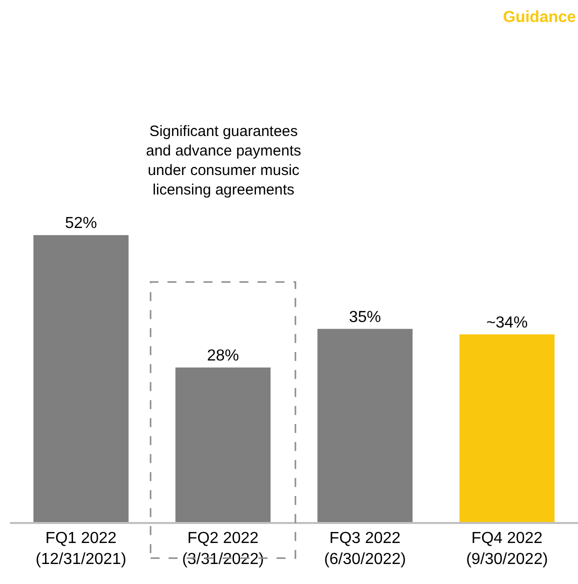  I want to click on text: Significant guarantees and advance payments under consumer music licensing agreements, so click(224, 160).